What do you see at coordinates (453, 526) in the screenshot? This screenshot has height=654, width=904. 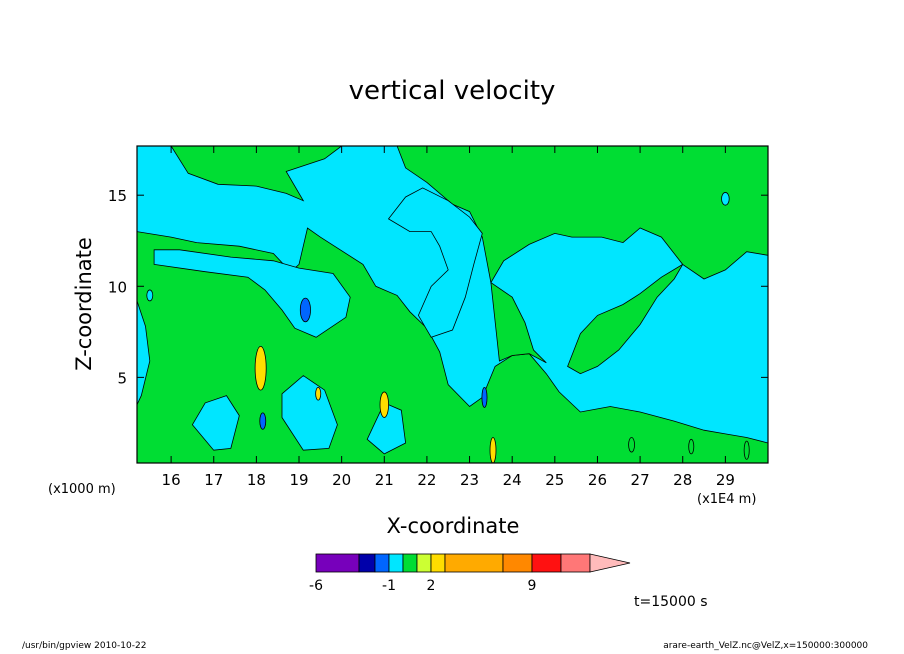 I see `x-axis-label: X-coordinate` at bounding box center [453, 526].